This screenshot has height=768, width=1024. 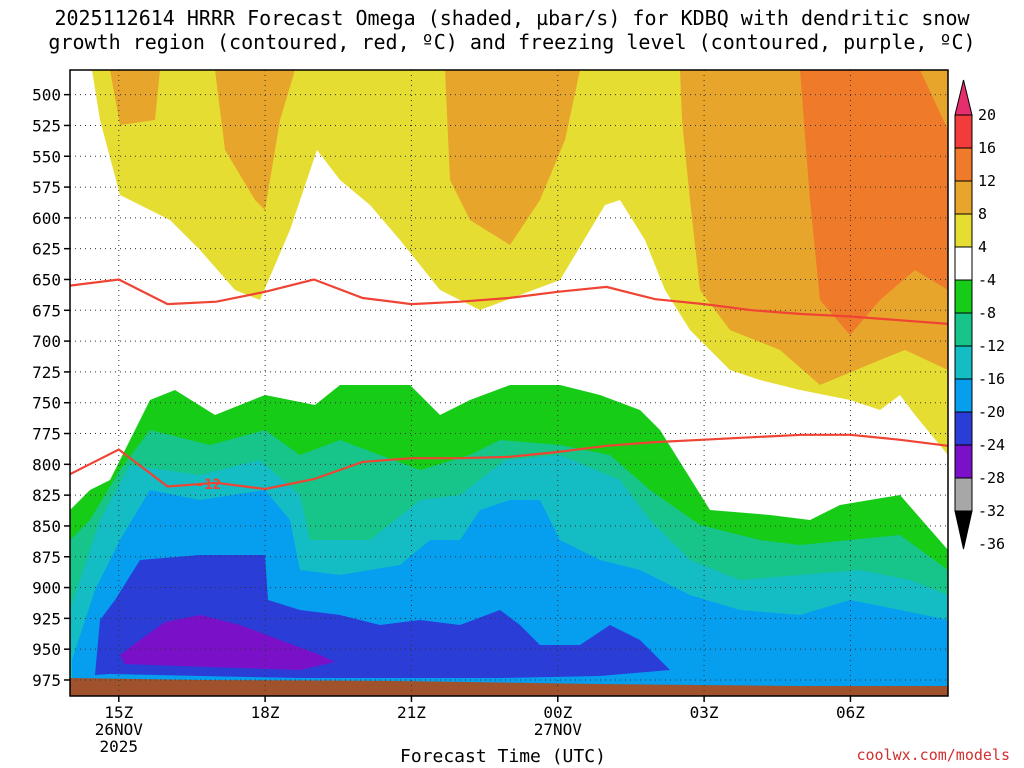 What do you see at coordinates (208, 485) in the screenshot?
I see `contour-label: -12` at bounding box center [208, 485].